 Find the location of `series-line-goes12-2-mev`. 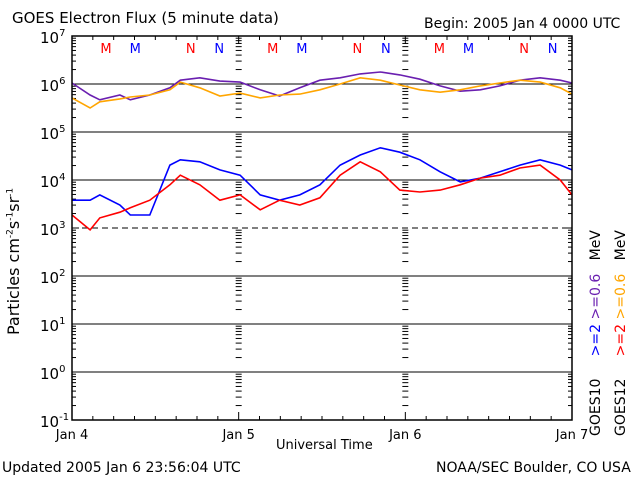

series-line-goes12-2-mev is located at coordinates (322, 196).